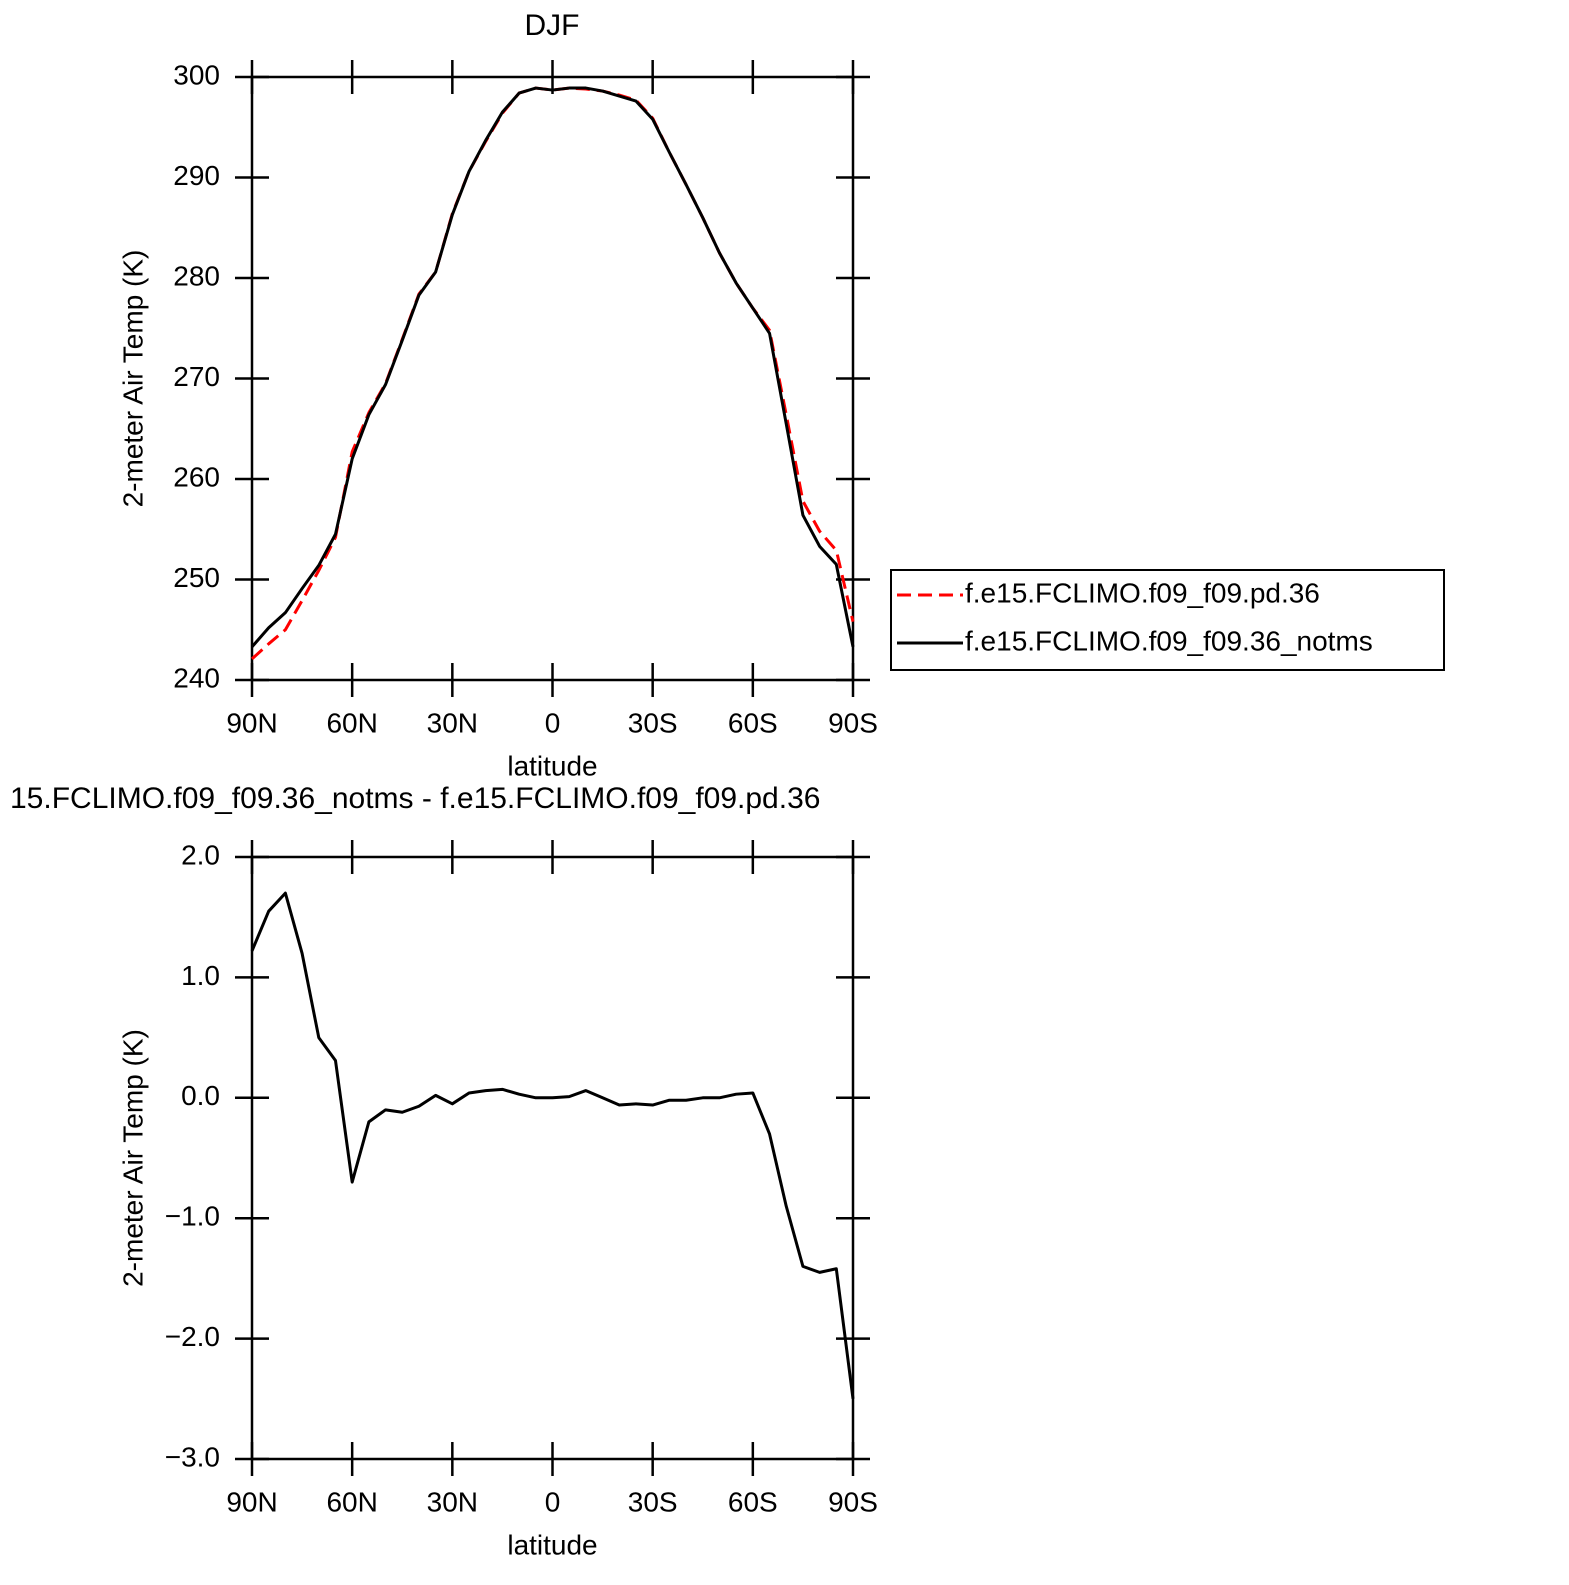 This screenshot has width=1569, height=1585. I want to click on y-tick-label: −3.0, so click(192, 1456).